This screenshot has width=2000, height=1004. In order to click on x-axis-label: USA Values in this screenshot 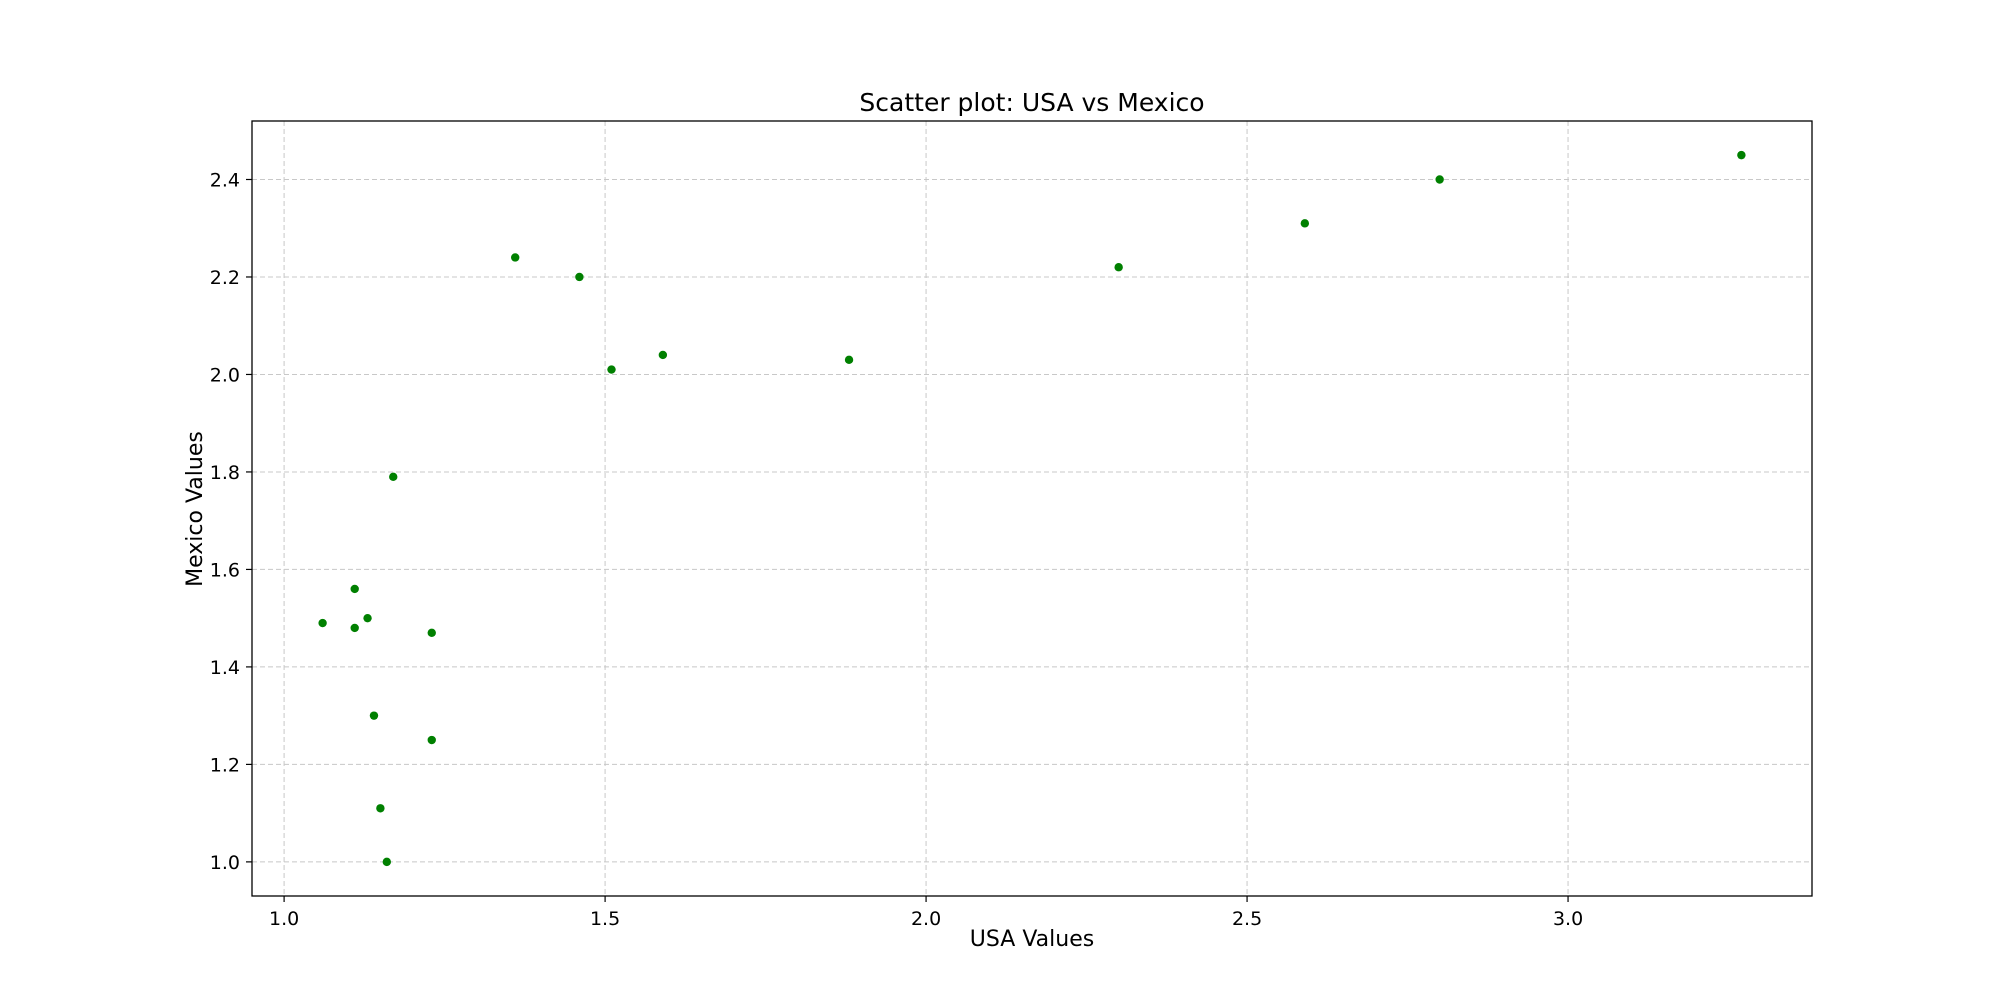, I will do `click(1032, 939)`.